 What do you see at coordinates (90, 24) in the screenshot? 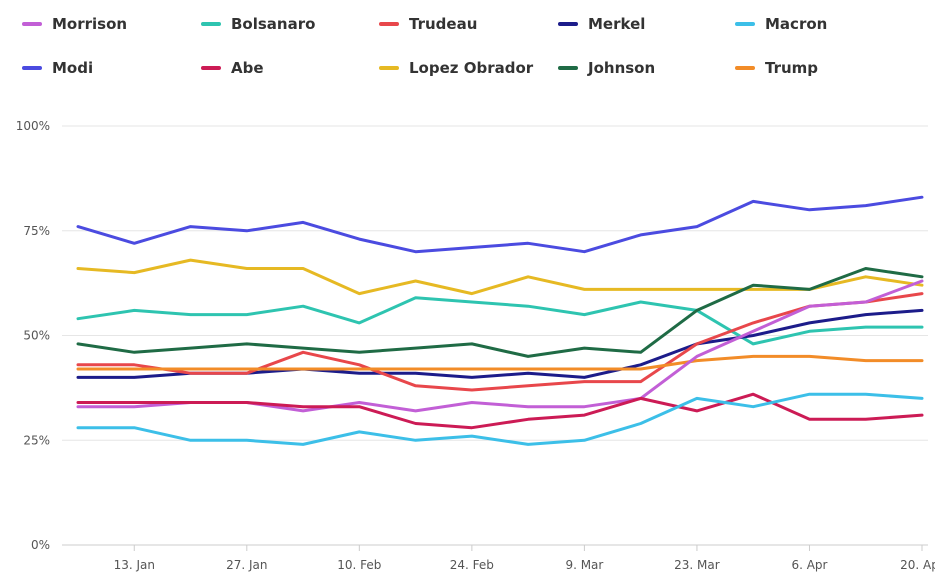
I see `legend-label: Morrison` at bounding box center [90, 24].